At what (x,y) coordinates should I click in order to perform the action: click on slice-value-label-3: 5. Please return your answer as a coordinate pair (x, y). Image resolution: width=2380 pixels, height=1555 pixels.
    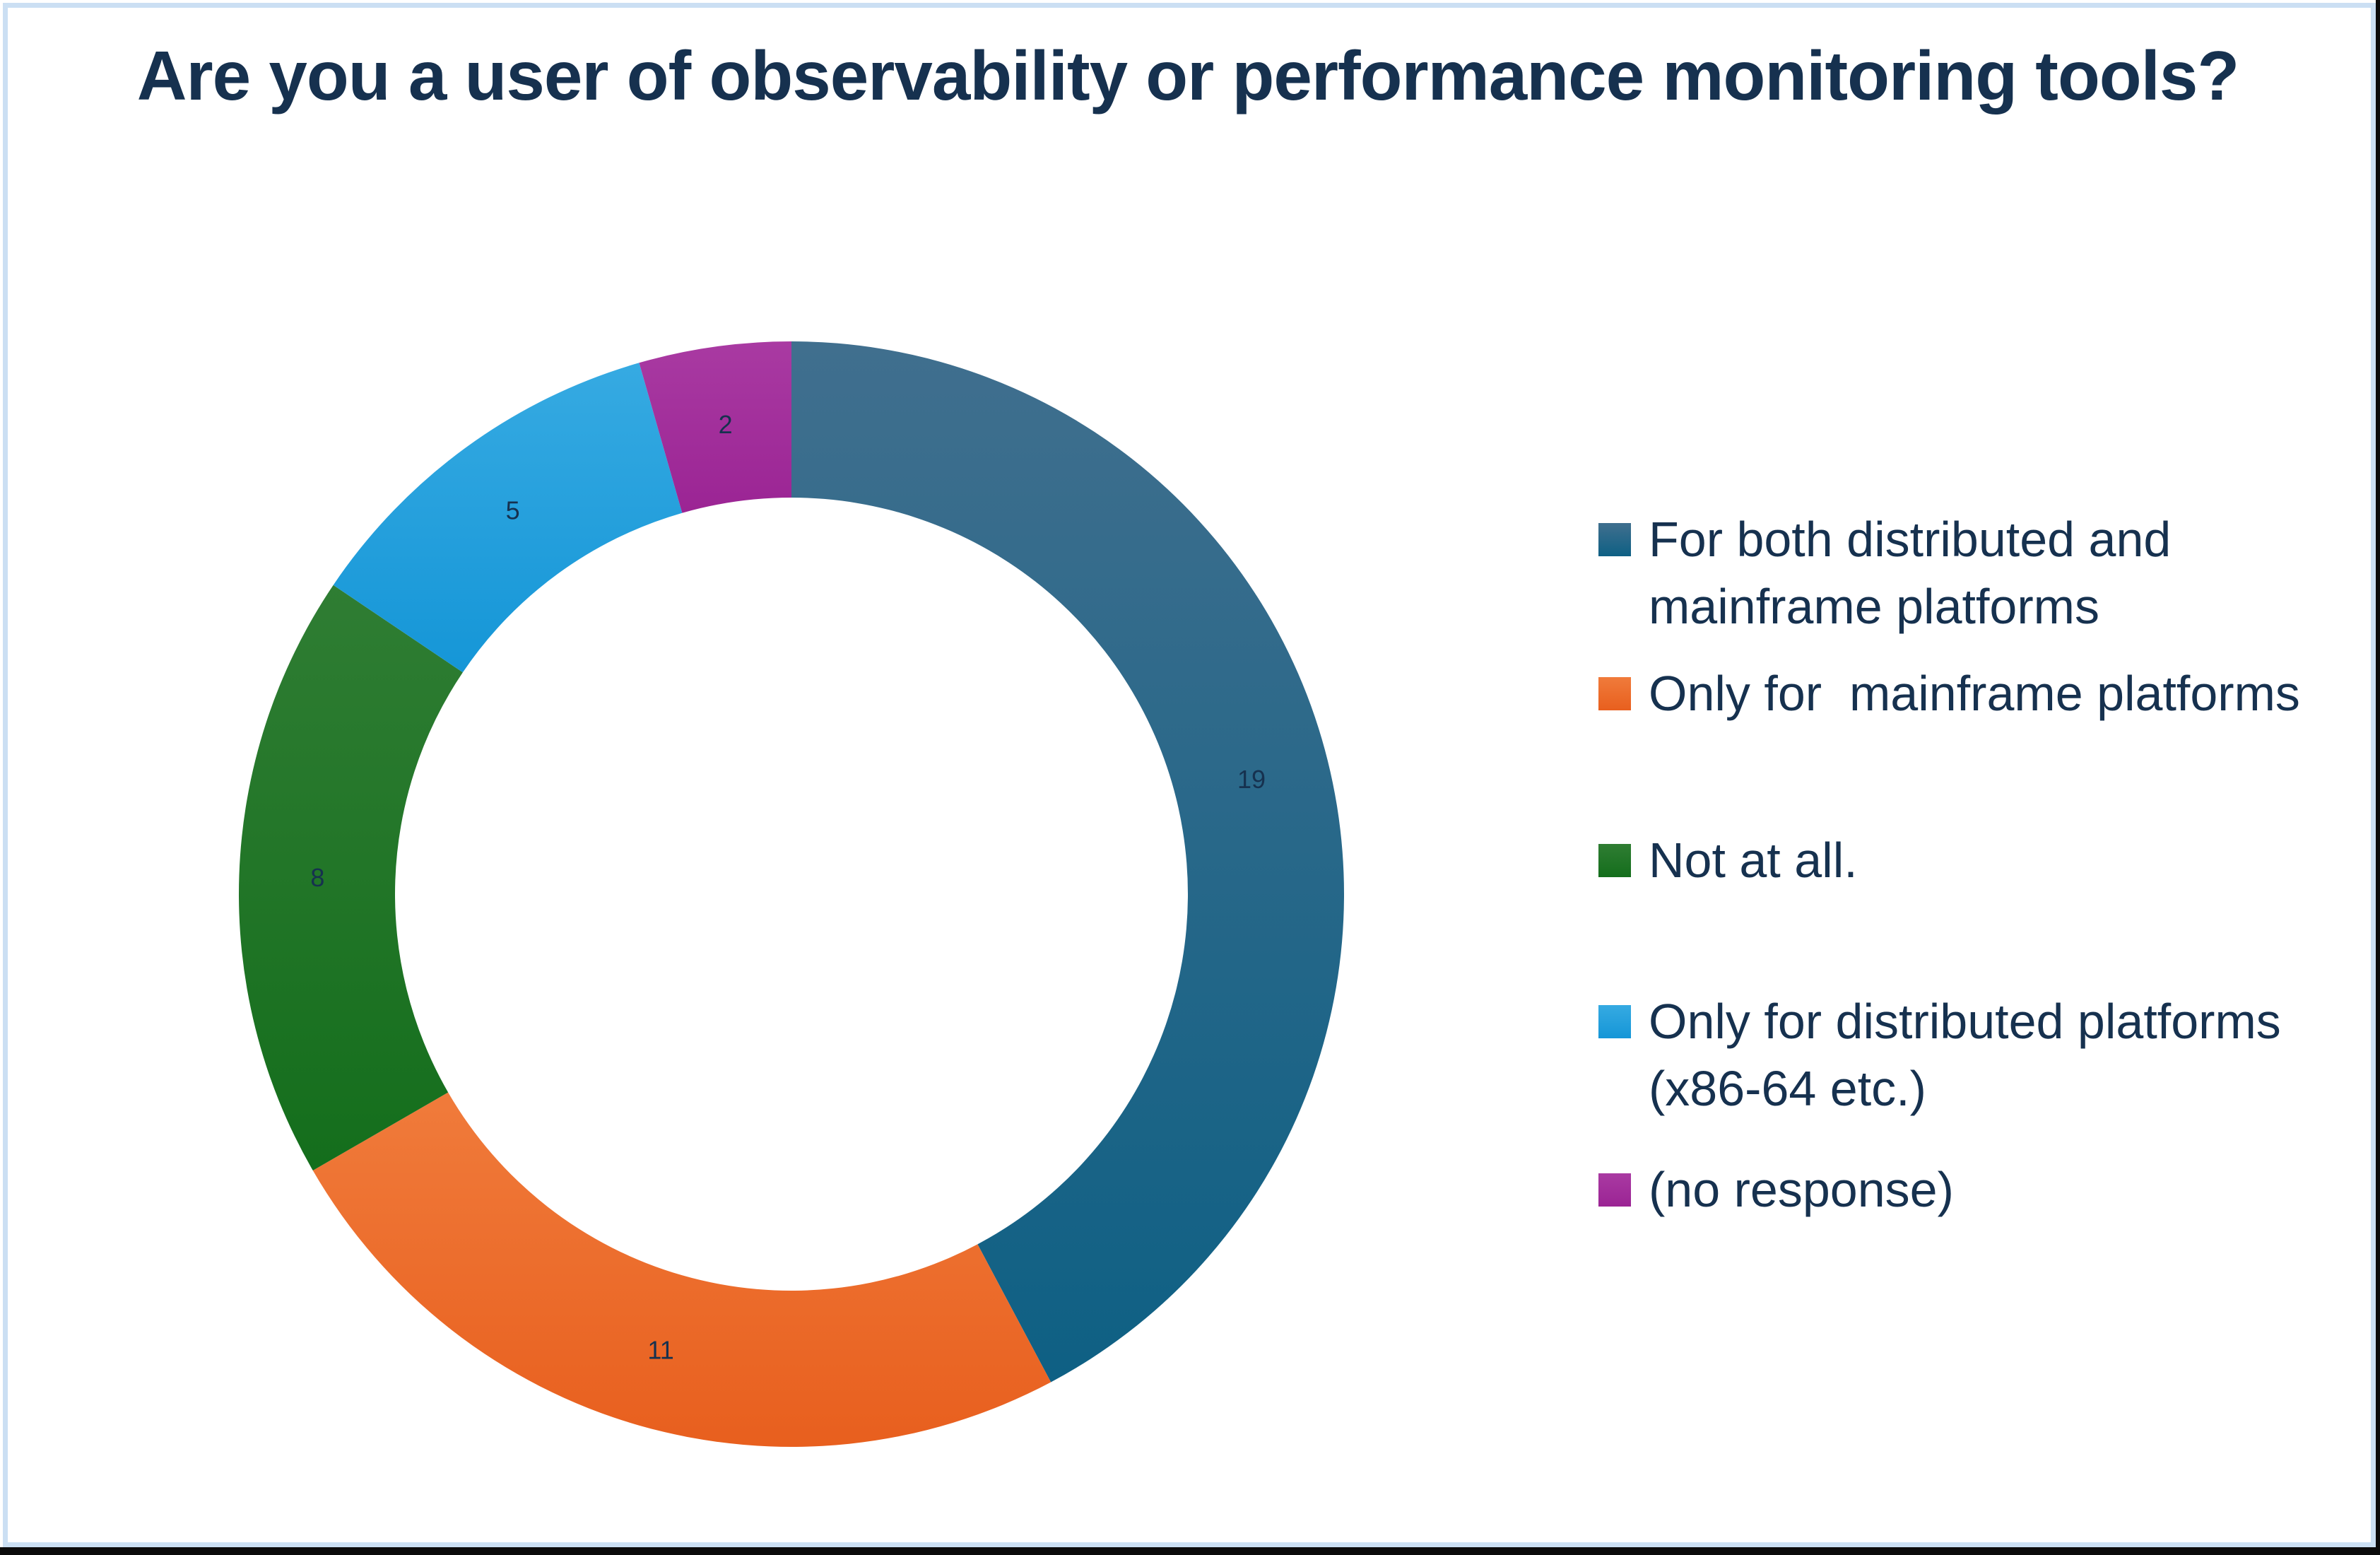
    Looking at the image, I should click on (513, 510).